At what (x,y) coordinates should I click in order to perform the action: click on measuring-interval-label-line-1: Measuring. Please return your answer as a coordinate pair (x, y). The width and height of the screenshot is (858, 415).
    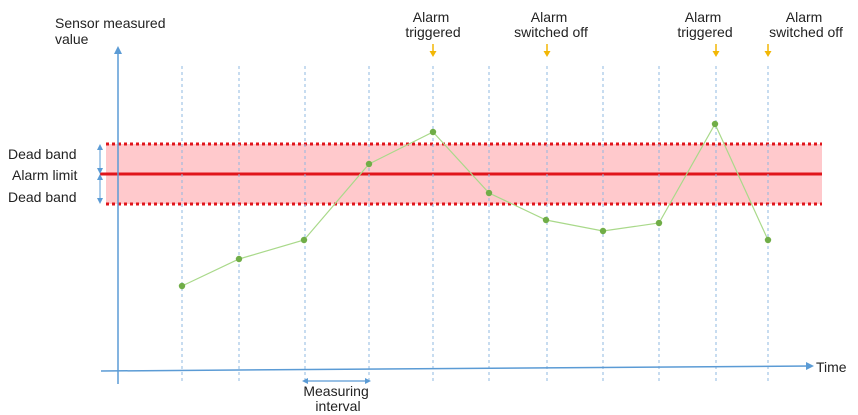
    Looking at the image, I should click on (335, 391).